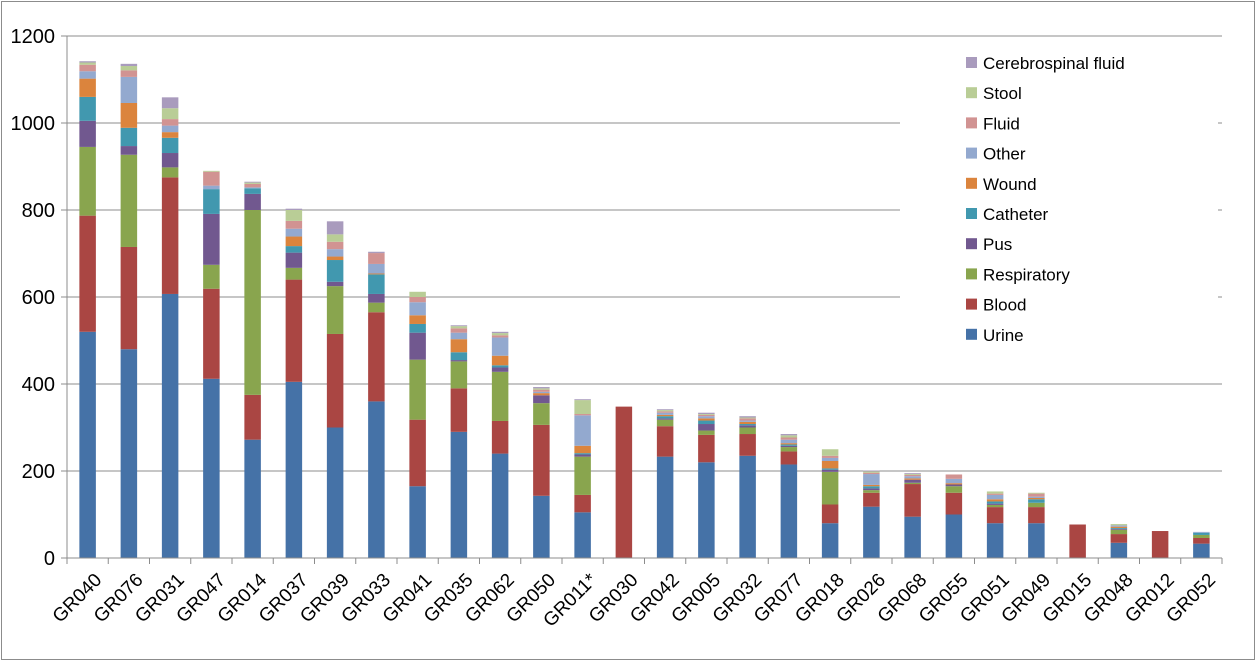 The width and height of the screenshot is (1258, 663). I want to click on y-tick-label: 1200, so click(33, 37).